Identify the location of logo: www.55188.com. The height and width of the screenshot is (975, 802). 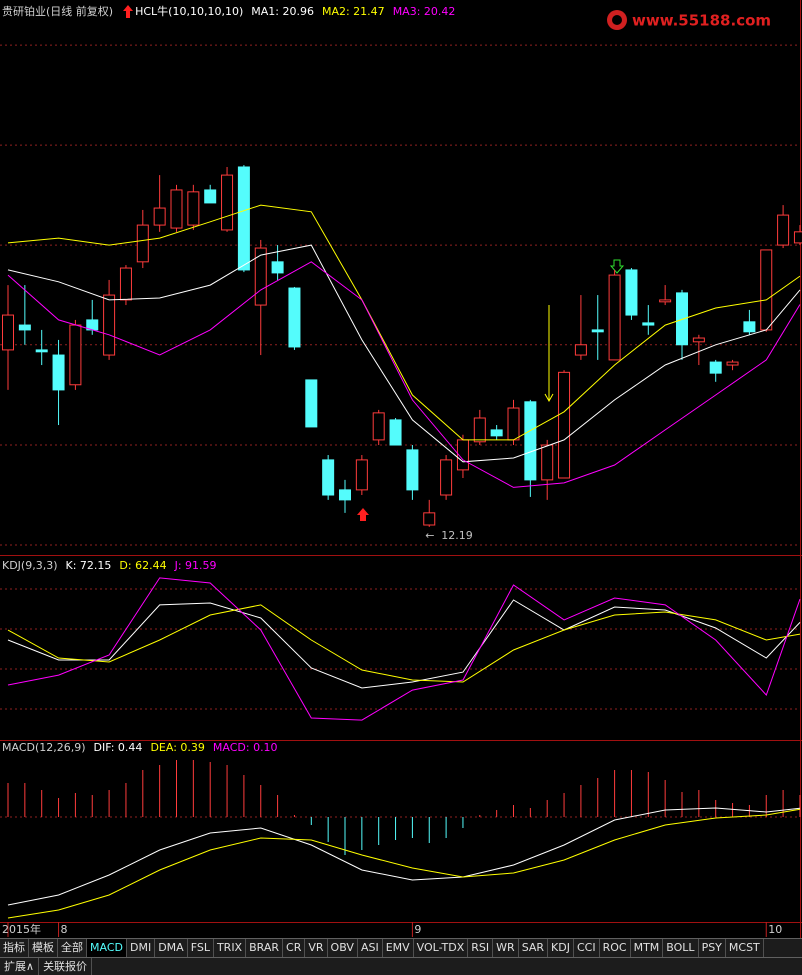
(689, 20).